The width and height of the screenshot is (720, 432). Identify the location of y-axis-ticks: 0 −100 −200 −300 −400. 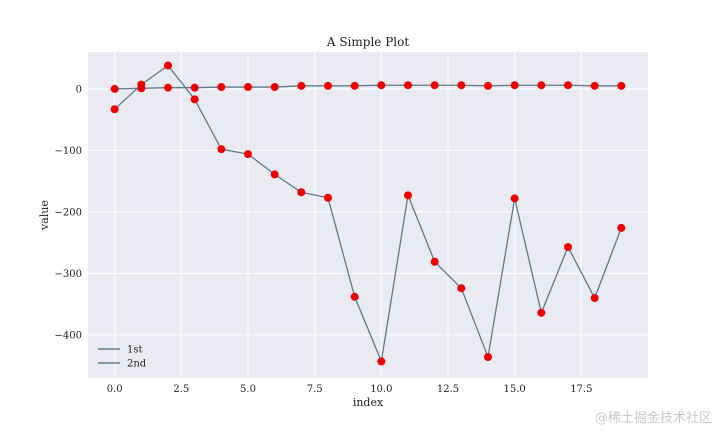
(68, 212).